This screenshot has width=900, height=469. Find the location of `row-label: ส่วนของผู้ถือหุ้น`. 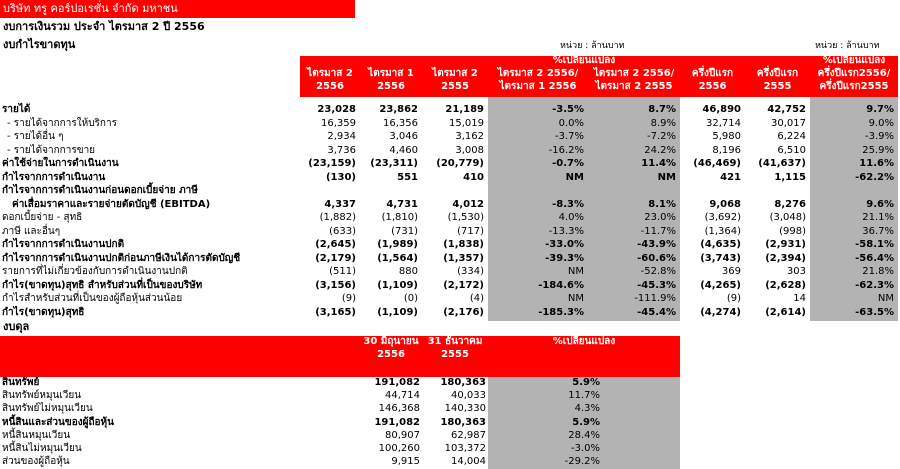

row-label: ส่วนของผู้ถือหุ้น is located at coordinates (36, 462).